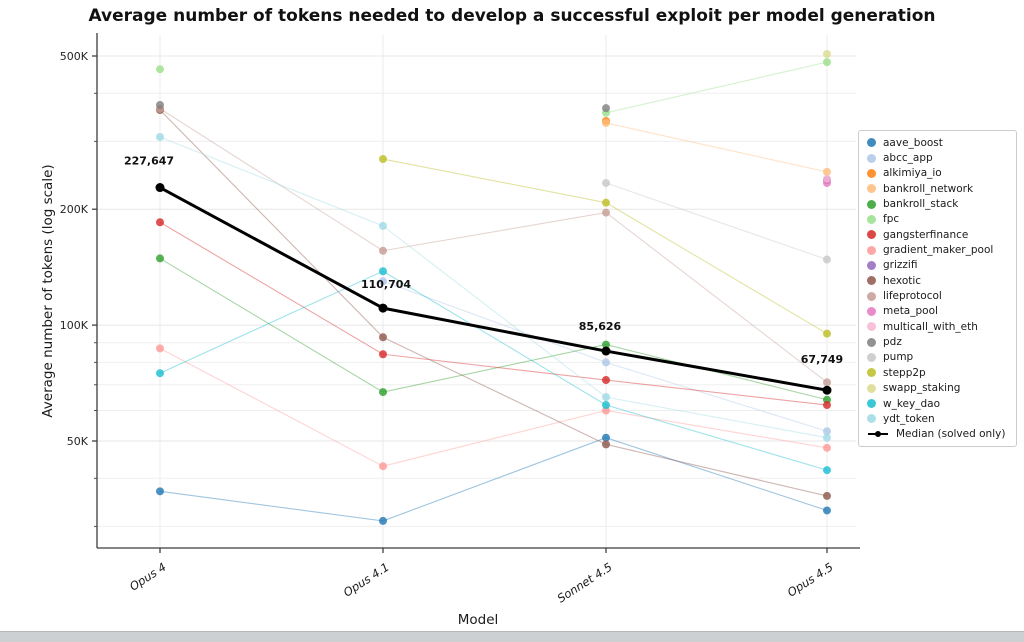 The image size is (1024, 642). What do you see at coordinates (902, 280) in the screenshot?
I see `legend-label: hexotic` at bounding box center [902, 280].